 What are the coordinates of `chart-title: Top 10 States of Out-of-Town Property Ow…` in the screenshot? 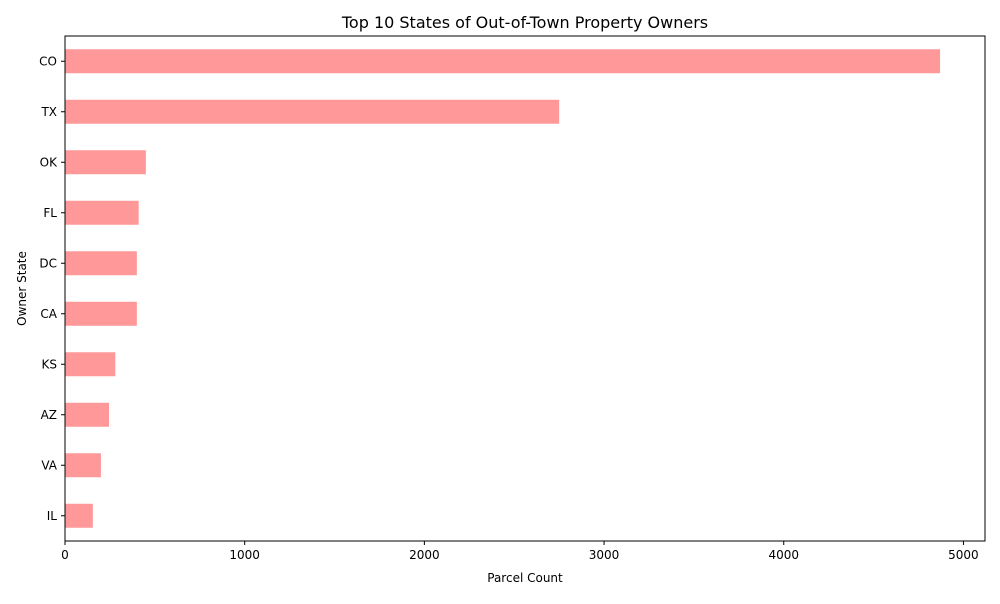 It's located at (524, 22).